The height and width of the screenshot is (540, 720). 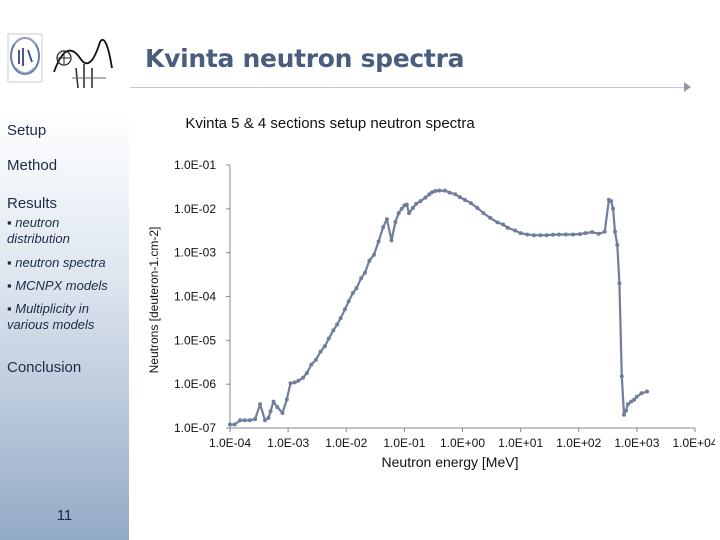 I want to click on x-tick-label: 1.0E-03, so click(x=288, y=443).